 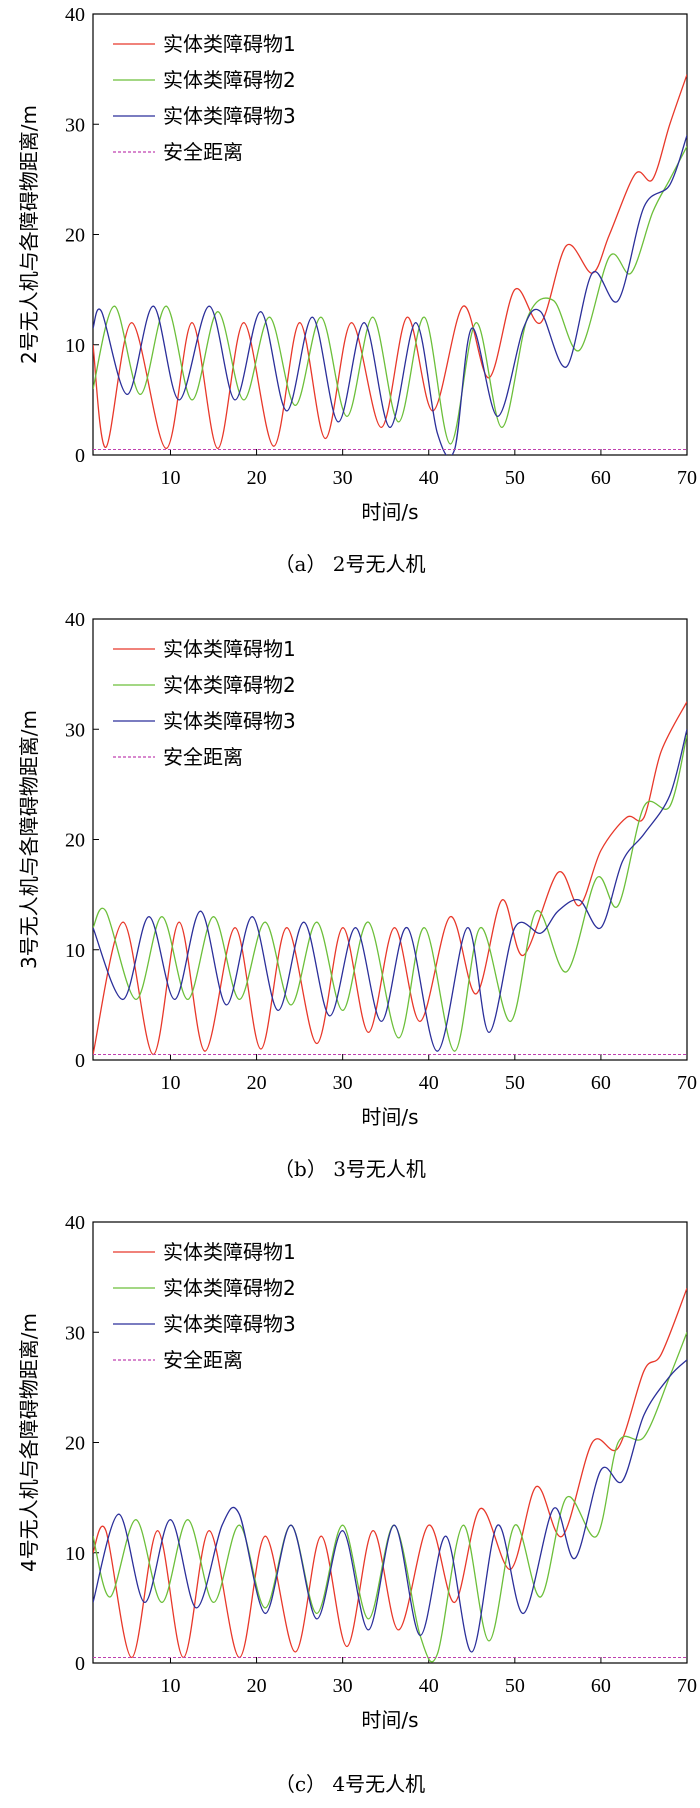 What do you see at coordinates (29, 839) in the screenshot?
I see `y-axis-label: 3号无人机与各障碍物距离/m` at bounding box center [29, 839].